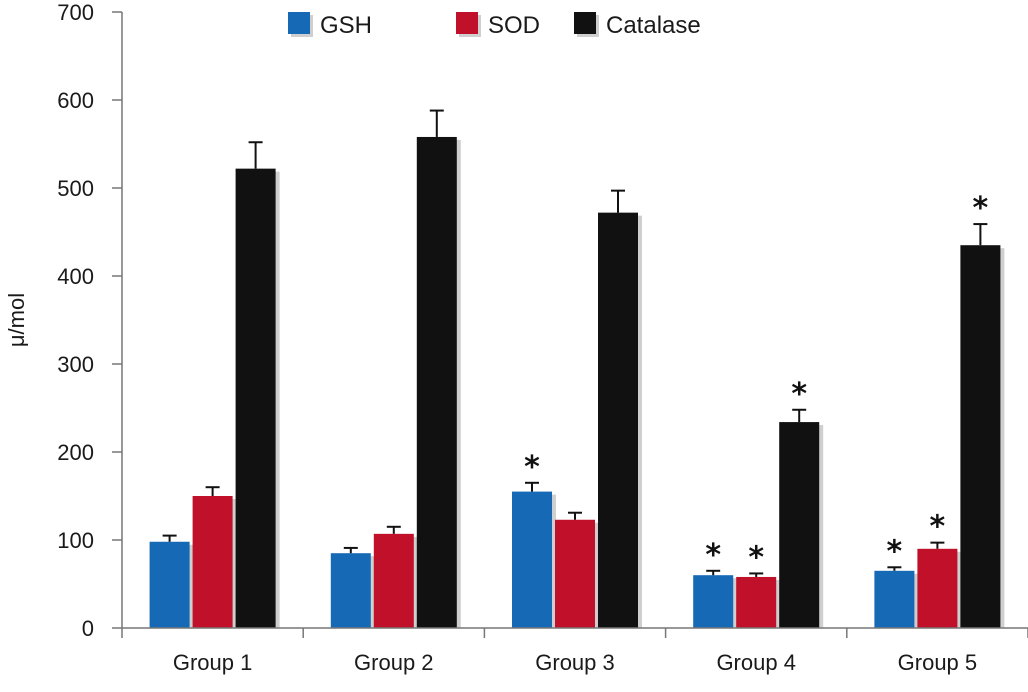 This screenshot has width=1028, height=692. I want to click on legend-label-catalase: Catalase, so click(653, 25).